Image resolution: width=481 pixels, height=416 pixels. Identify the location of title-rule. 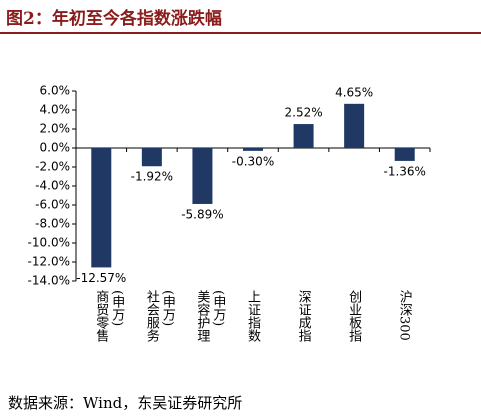
(240, 33).